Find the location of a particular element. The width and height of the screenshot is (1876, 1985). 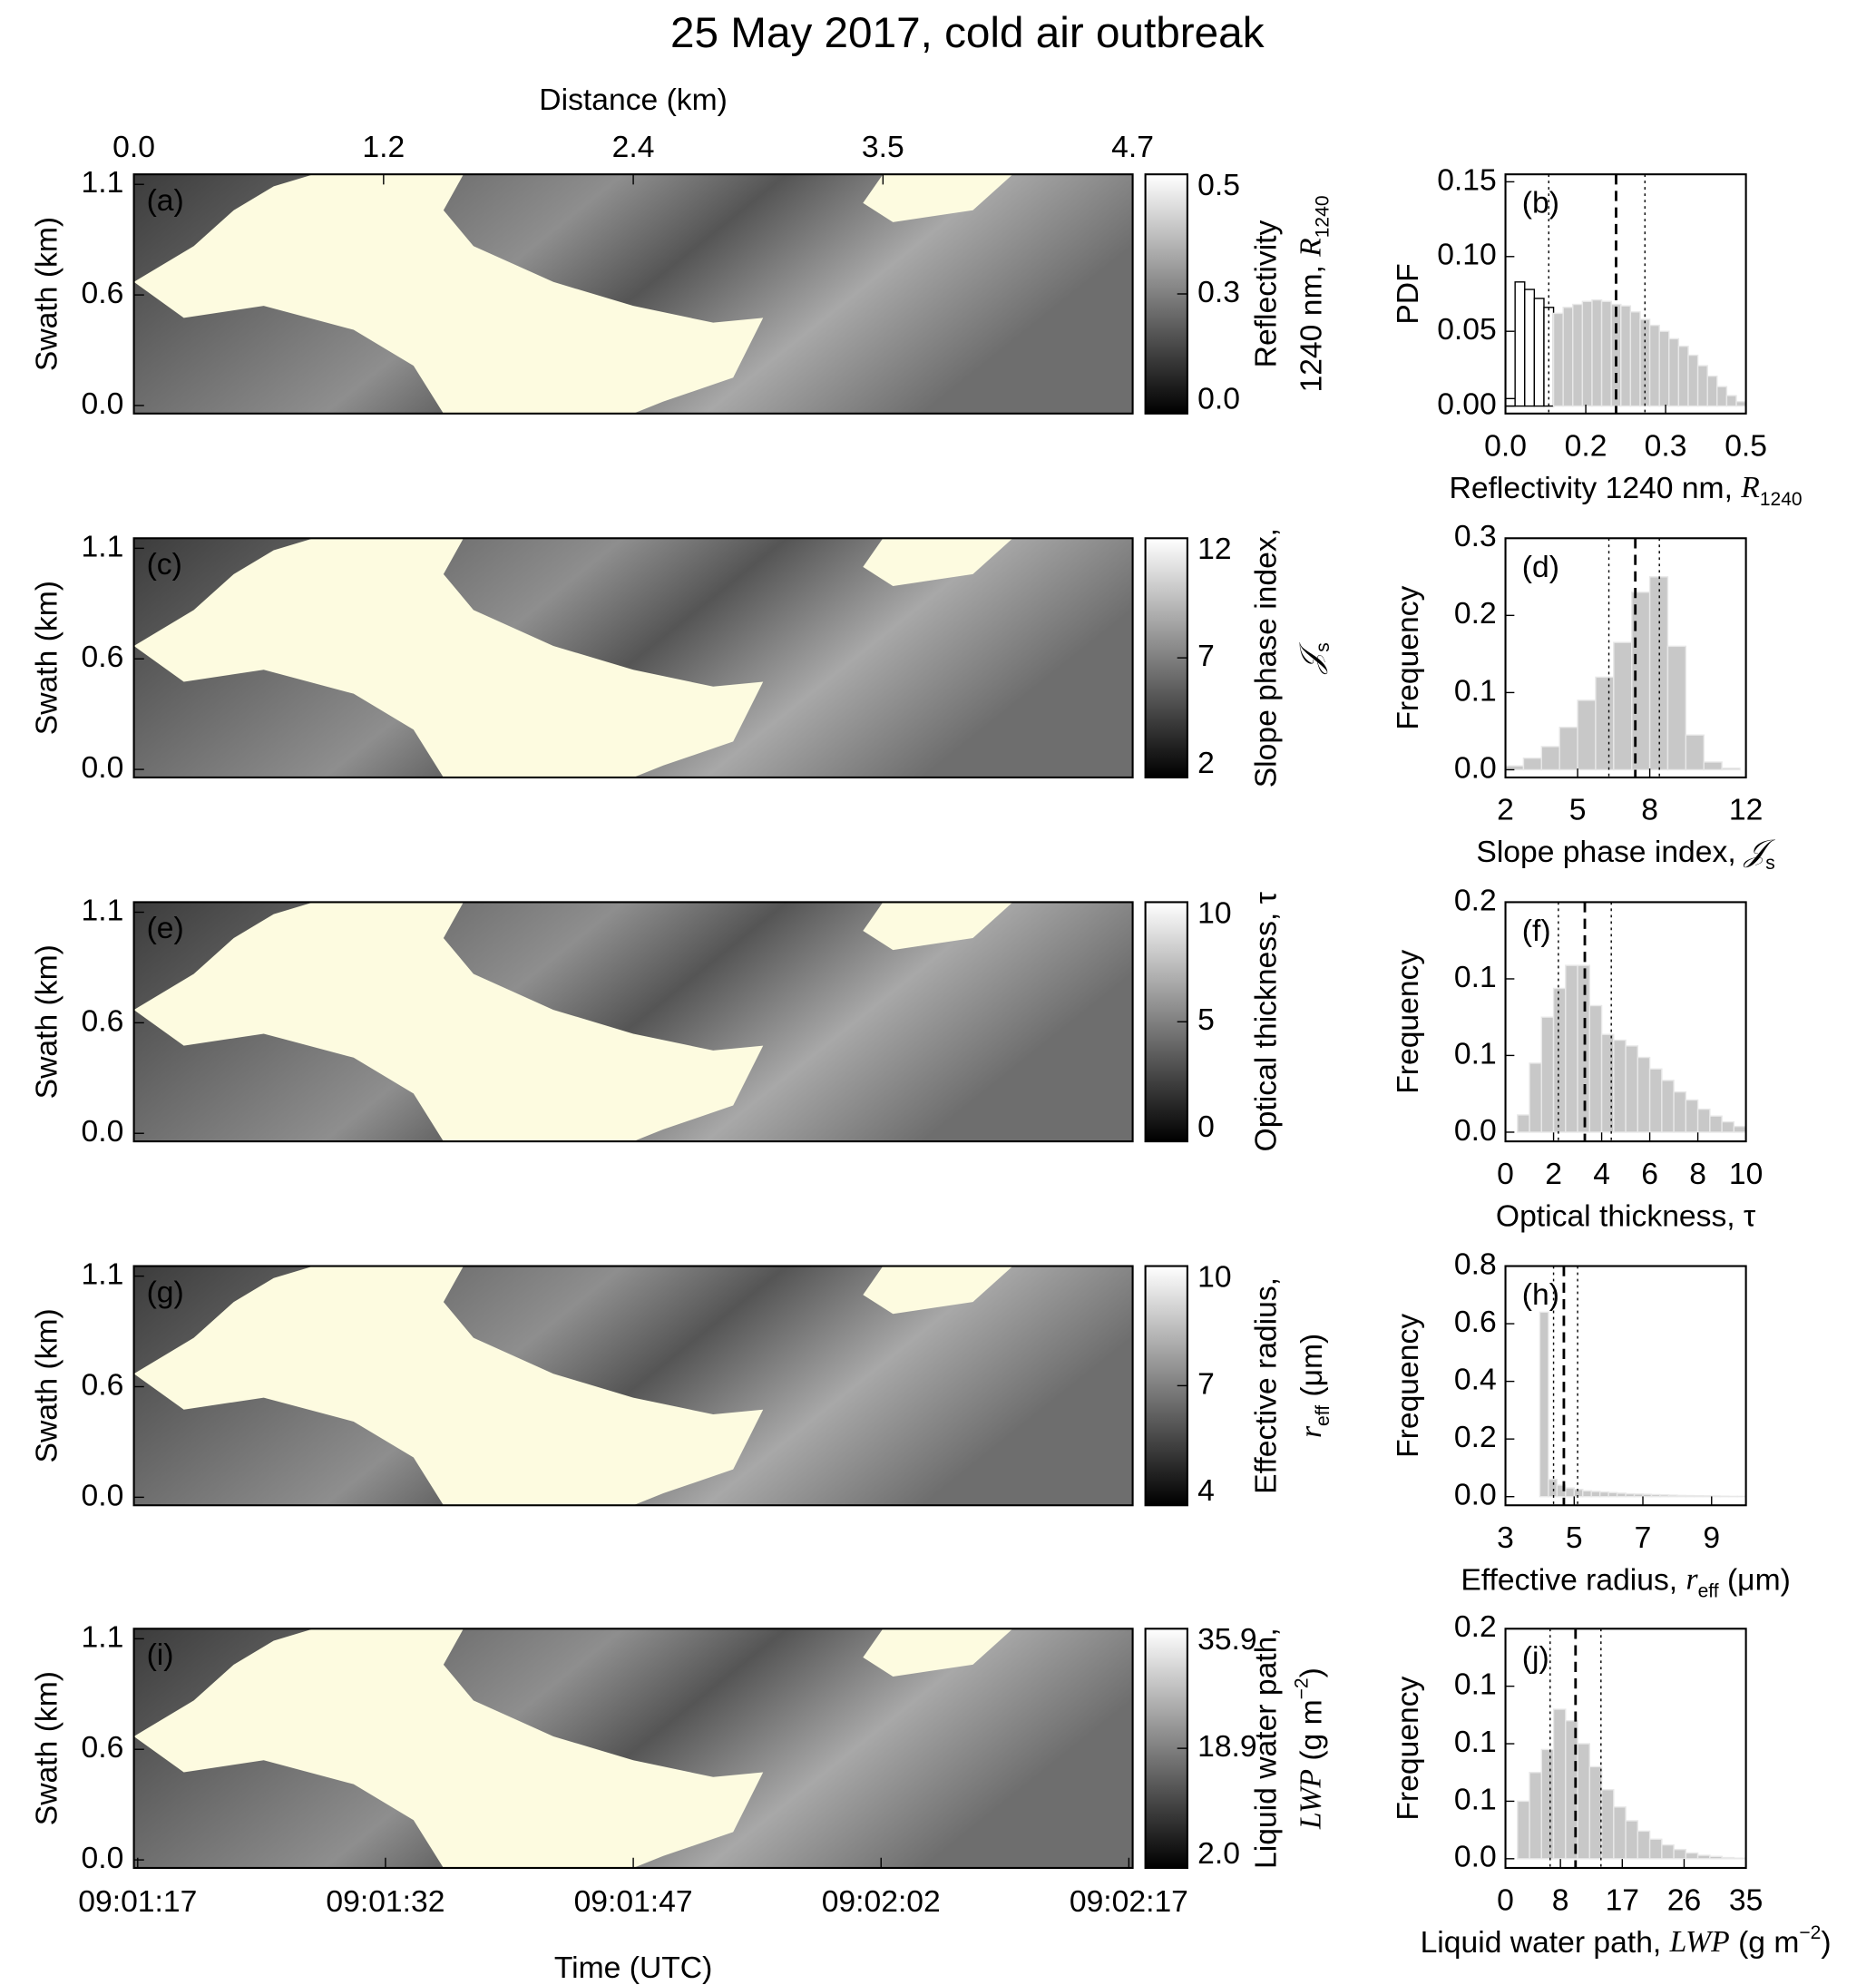

panel-label: (g) is located at coordinates (165, 1292).